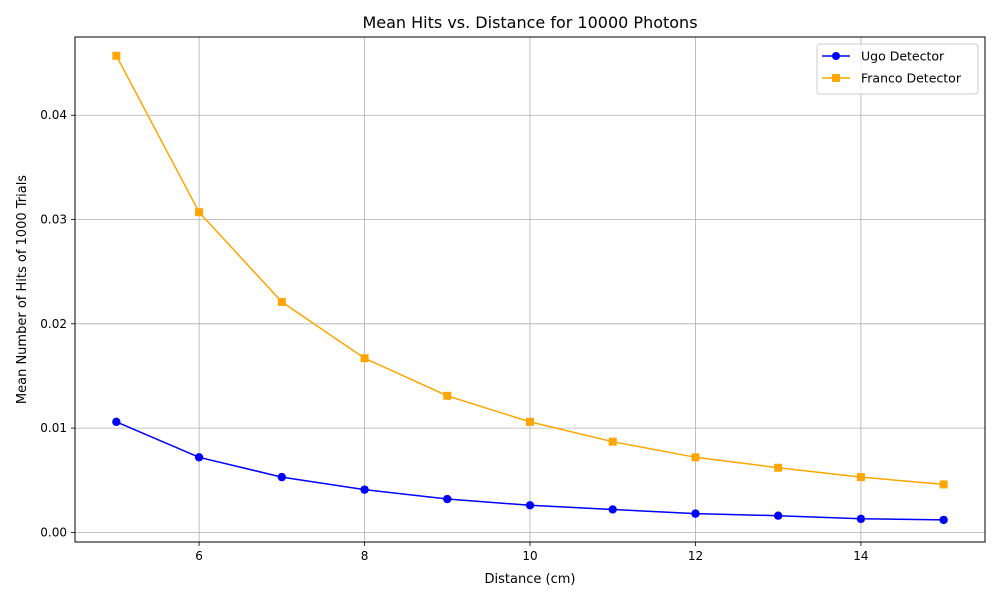  Describe the element at coordinates (53, 428) in the screenshot. I see `y-tick-label: 0.01` at that location.